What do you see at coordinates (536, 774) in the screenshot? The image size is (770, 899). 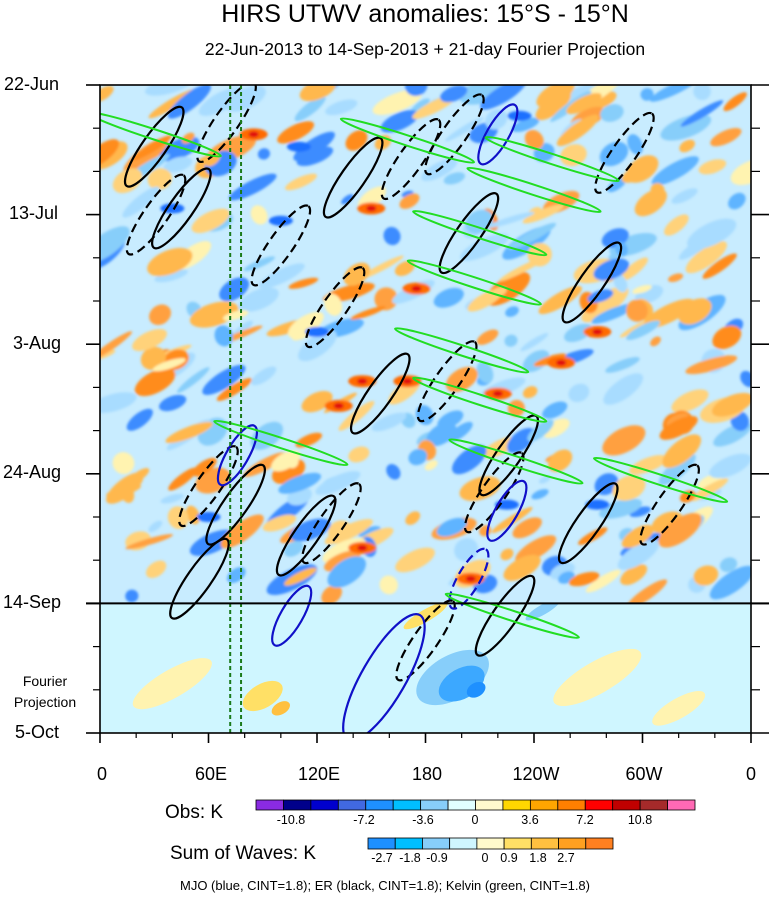 I see `x-tick-label: 120W` at bounding box center [536, 774].